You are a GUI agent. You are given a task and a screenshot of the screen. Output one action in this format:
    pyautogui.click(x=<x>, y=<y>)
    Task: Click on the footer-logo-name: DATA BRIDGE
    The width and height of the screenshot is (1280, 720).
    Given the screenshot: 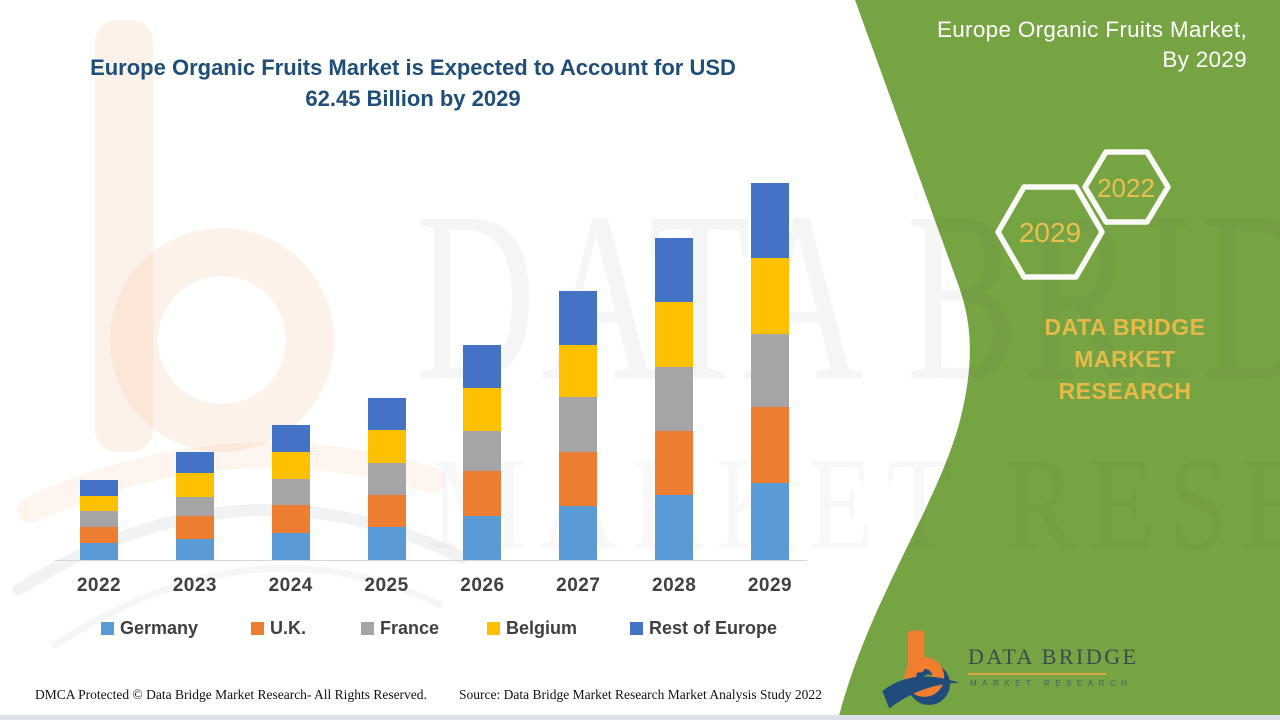 What is the action you would take?
    pyautogui.click(x=1053, y=656)
    